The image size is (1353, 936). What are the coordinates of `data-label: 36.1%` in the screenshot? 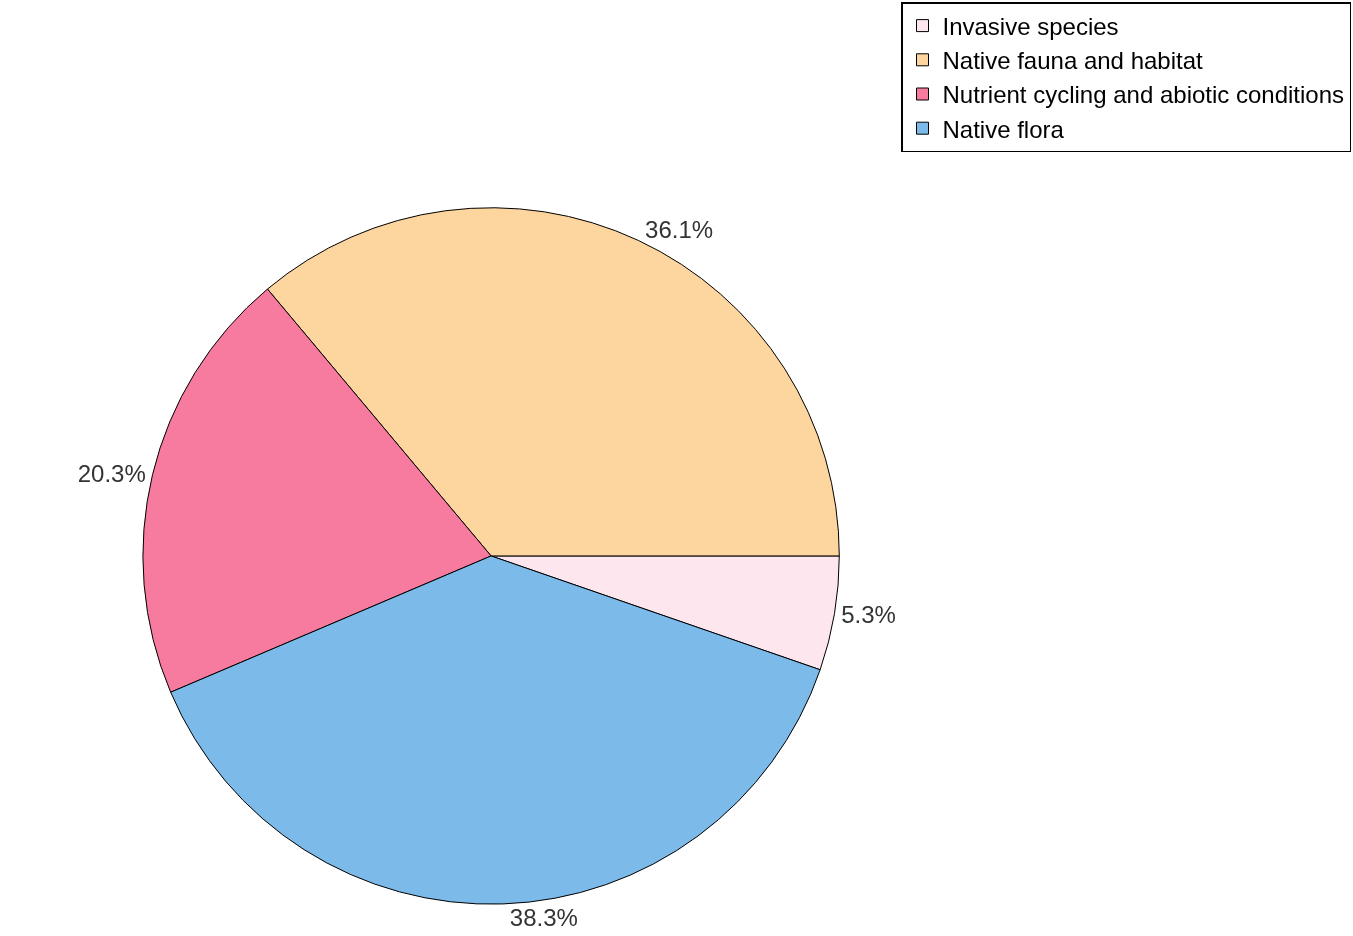 It's located at (679, 229).